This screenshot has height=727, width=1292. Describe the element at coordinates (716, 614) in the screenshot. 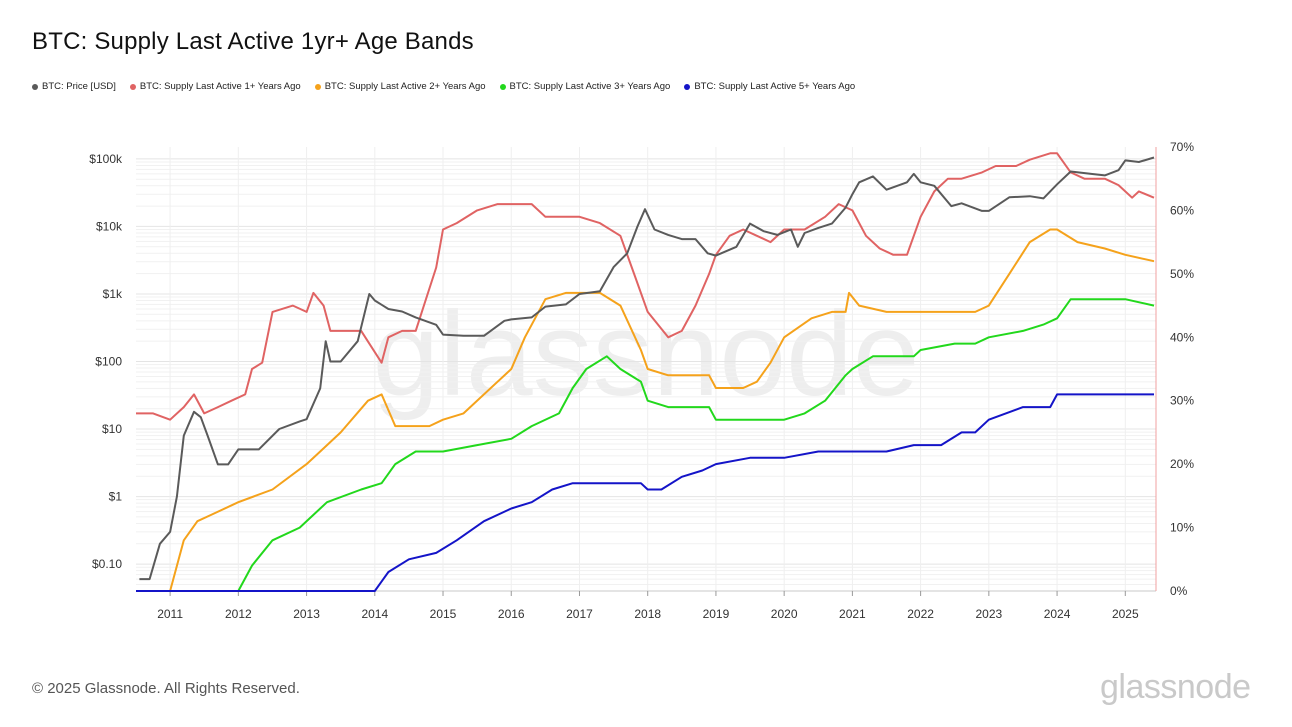

I see `x-tick-label: 2019` at that location.